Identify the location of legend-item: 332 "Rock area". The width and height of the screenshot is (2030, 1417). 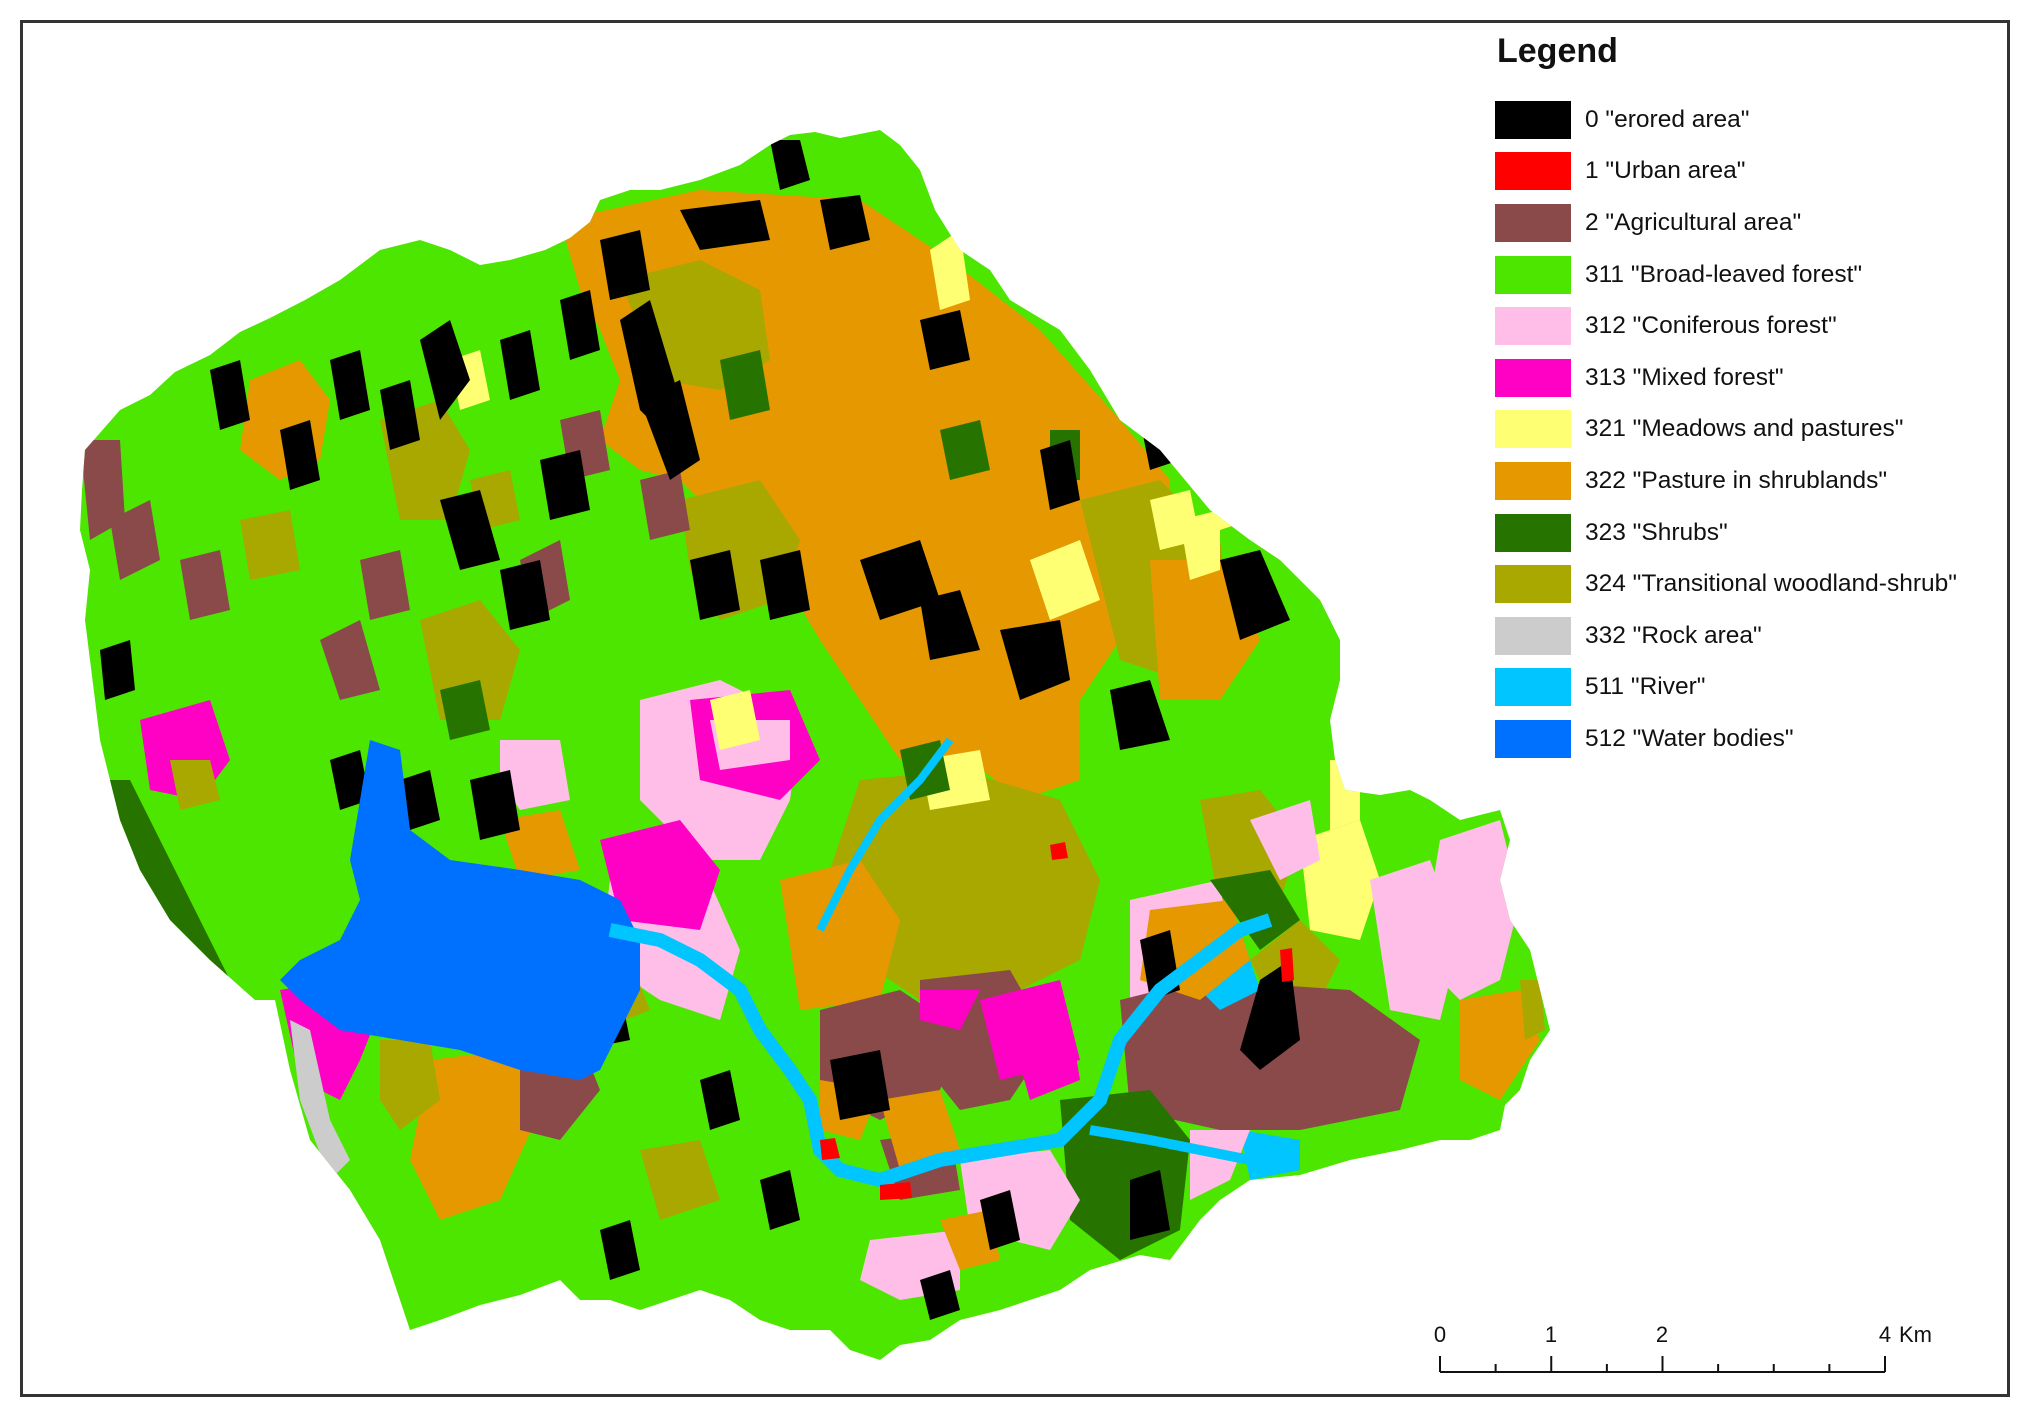
(1755, 636).